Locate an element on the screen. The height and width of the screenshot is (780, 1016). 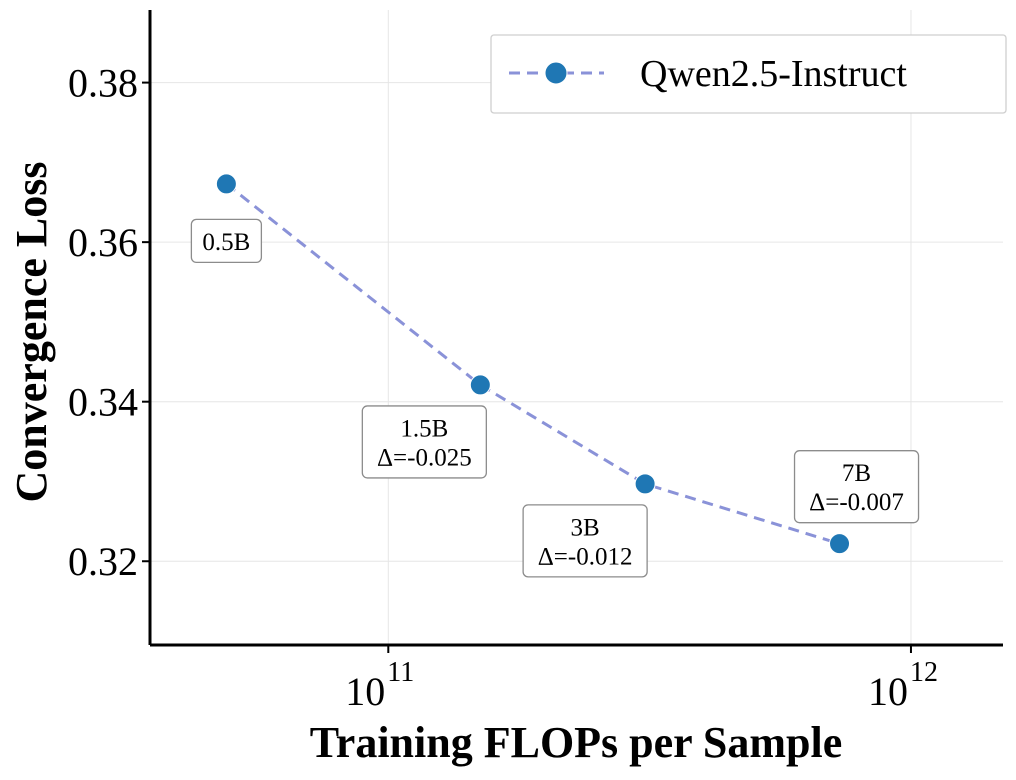
x-ticks: 10 11 10 12 is located at coordinates (641, 679).